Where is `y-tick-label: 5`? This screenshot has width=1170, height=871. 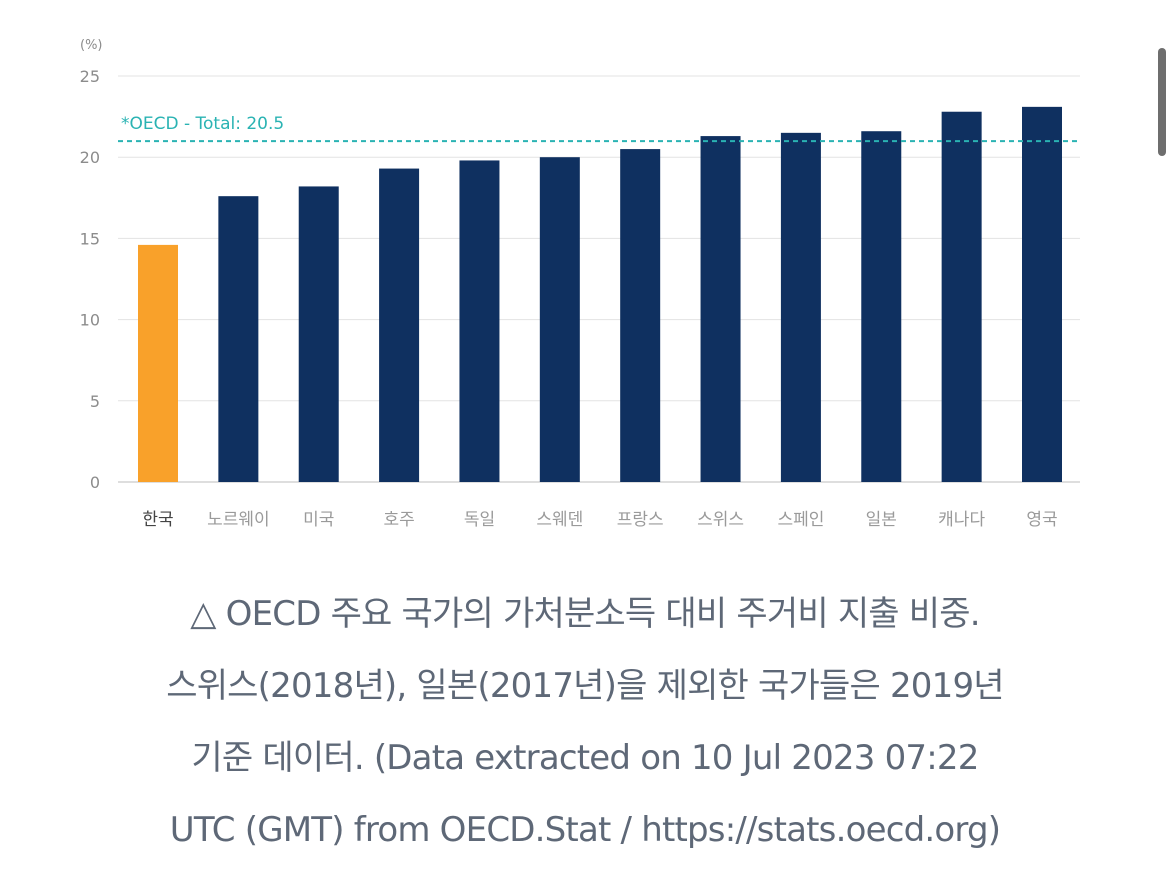 y-tick-label: 5 is located at coordinates (95, 401).